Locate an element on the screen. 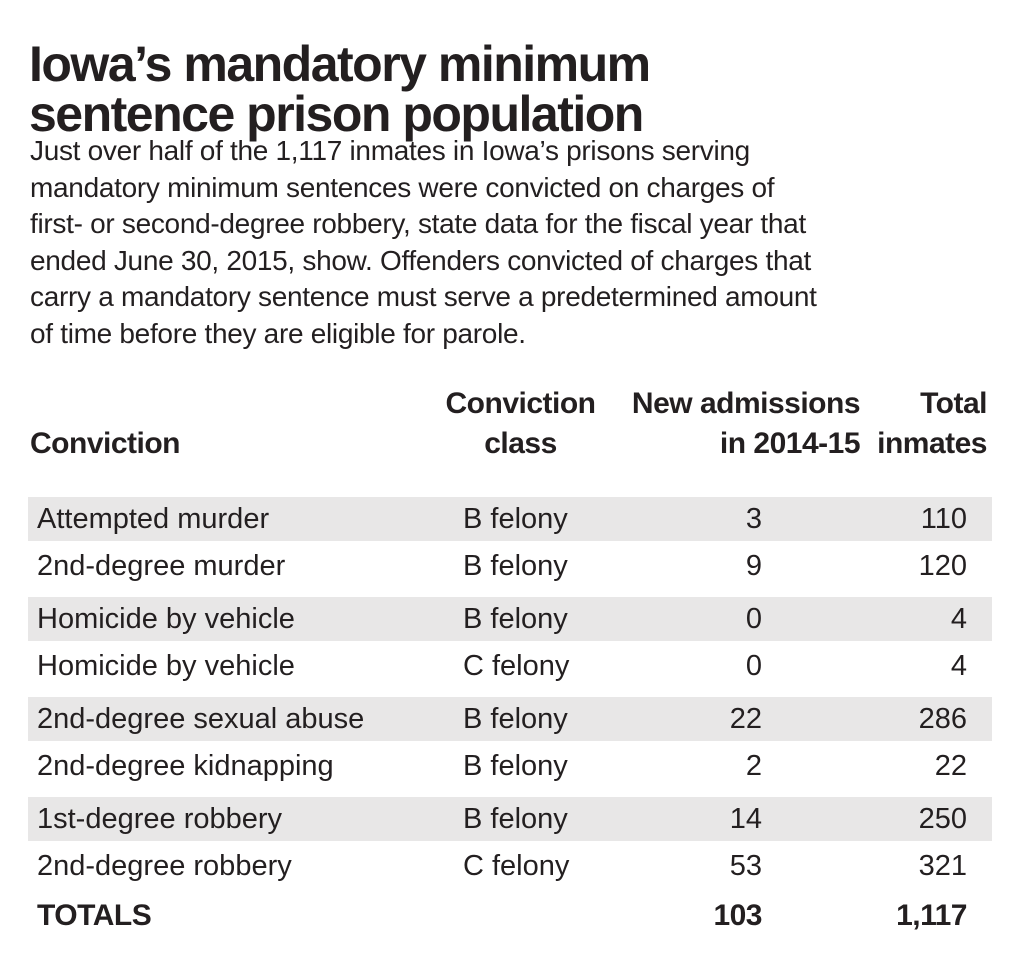 Image resolution: width=1017 pixels, height=965 pixels. conviction-cell: Attempted murder is located at coordinates (153, 519).